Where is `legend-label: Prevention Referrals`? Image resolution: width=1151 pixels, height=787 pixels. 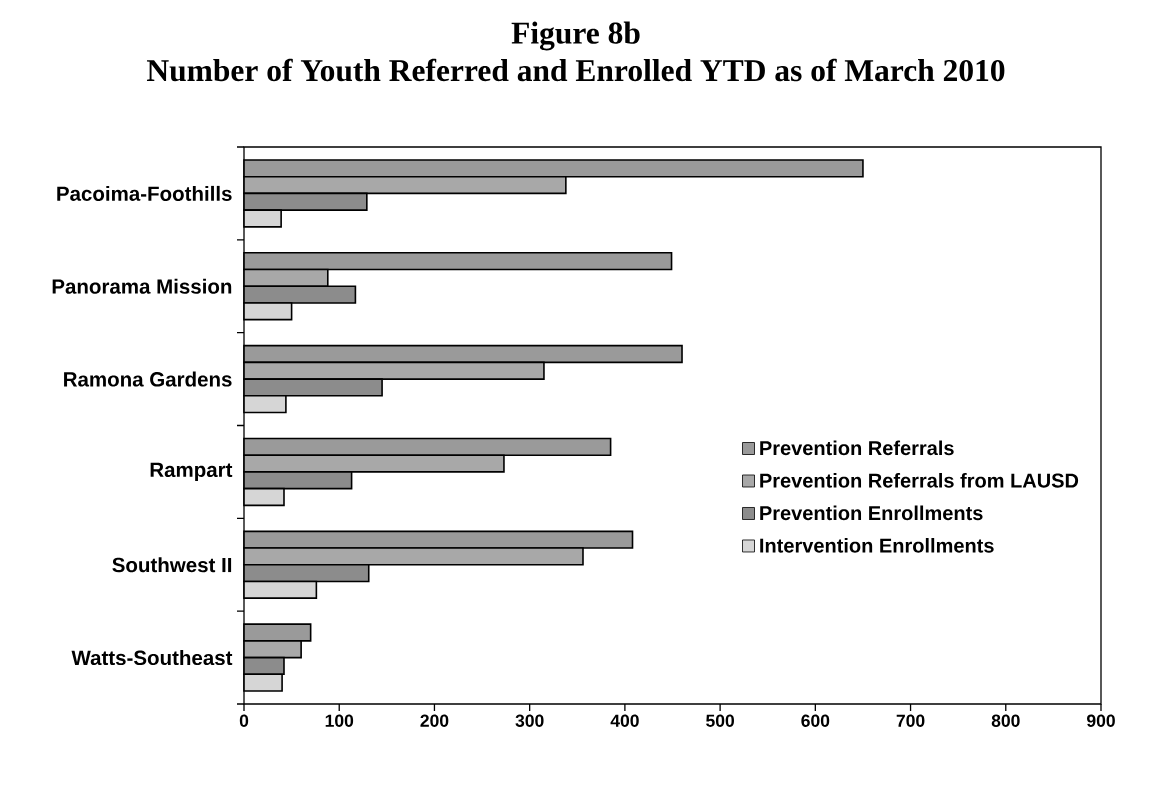 legend-label: Prevention Referrals is located at coordinates (857, 448).